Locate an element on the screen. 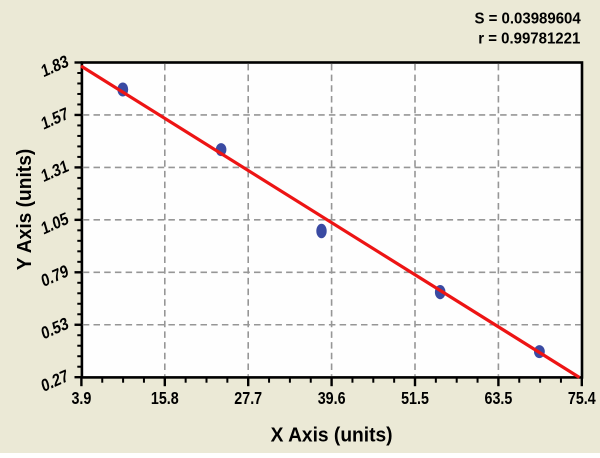  svg-text: 39.6 is located at coordinates (332, 399).